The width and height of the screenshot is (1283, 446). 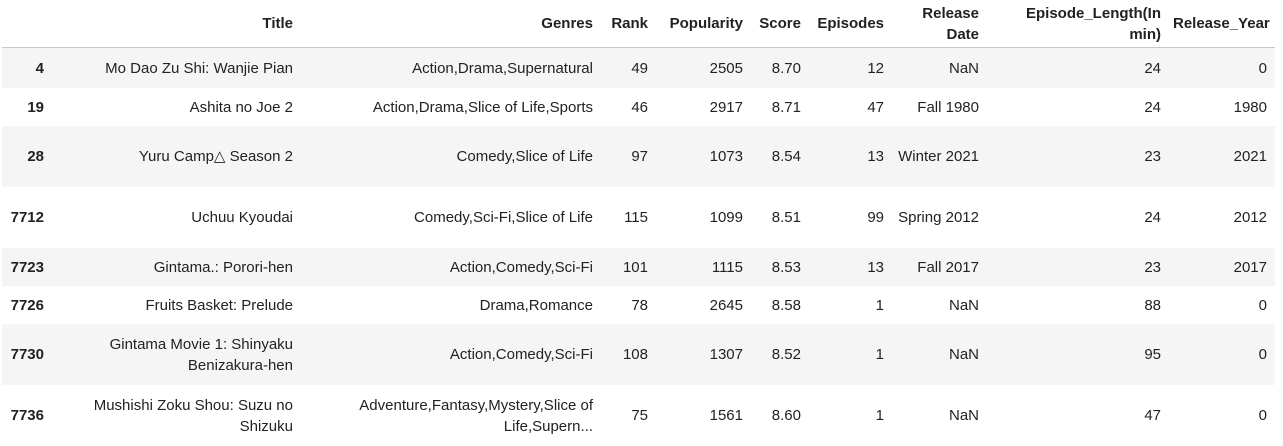 What do you see at coordinates (502, 68) in the screenshot?
I see `cell-genres: Action,Drama,Supernatural` at bounding box center [502, 68].